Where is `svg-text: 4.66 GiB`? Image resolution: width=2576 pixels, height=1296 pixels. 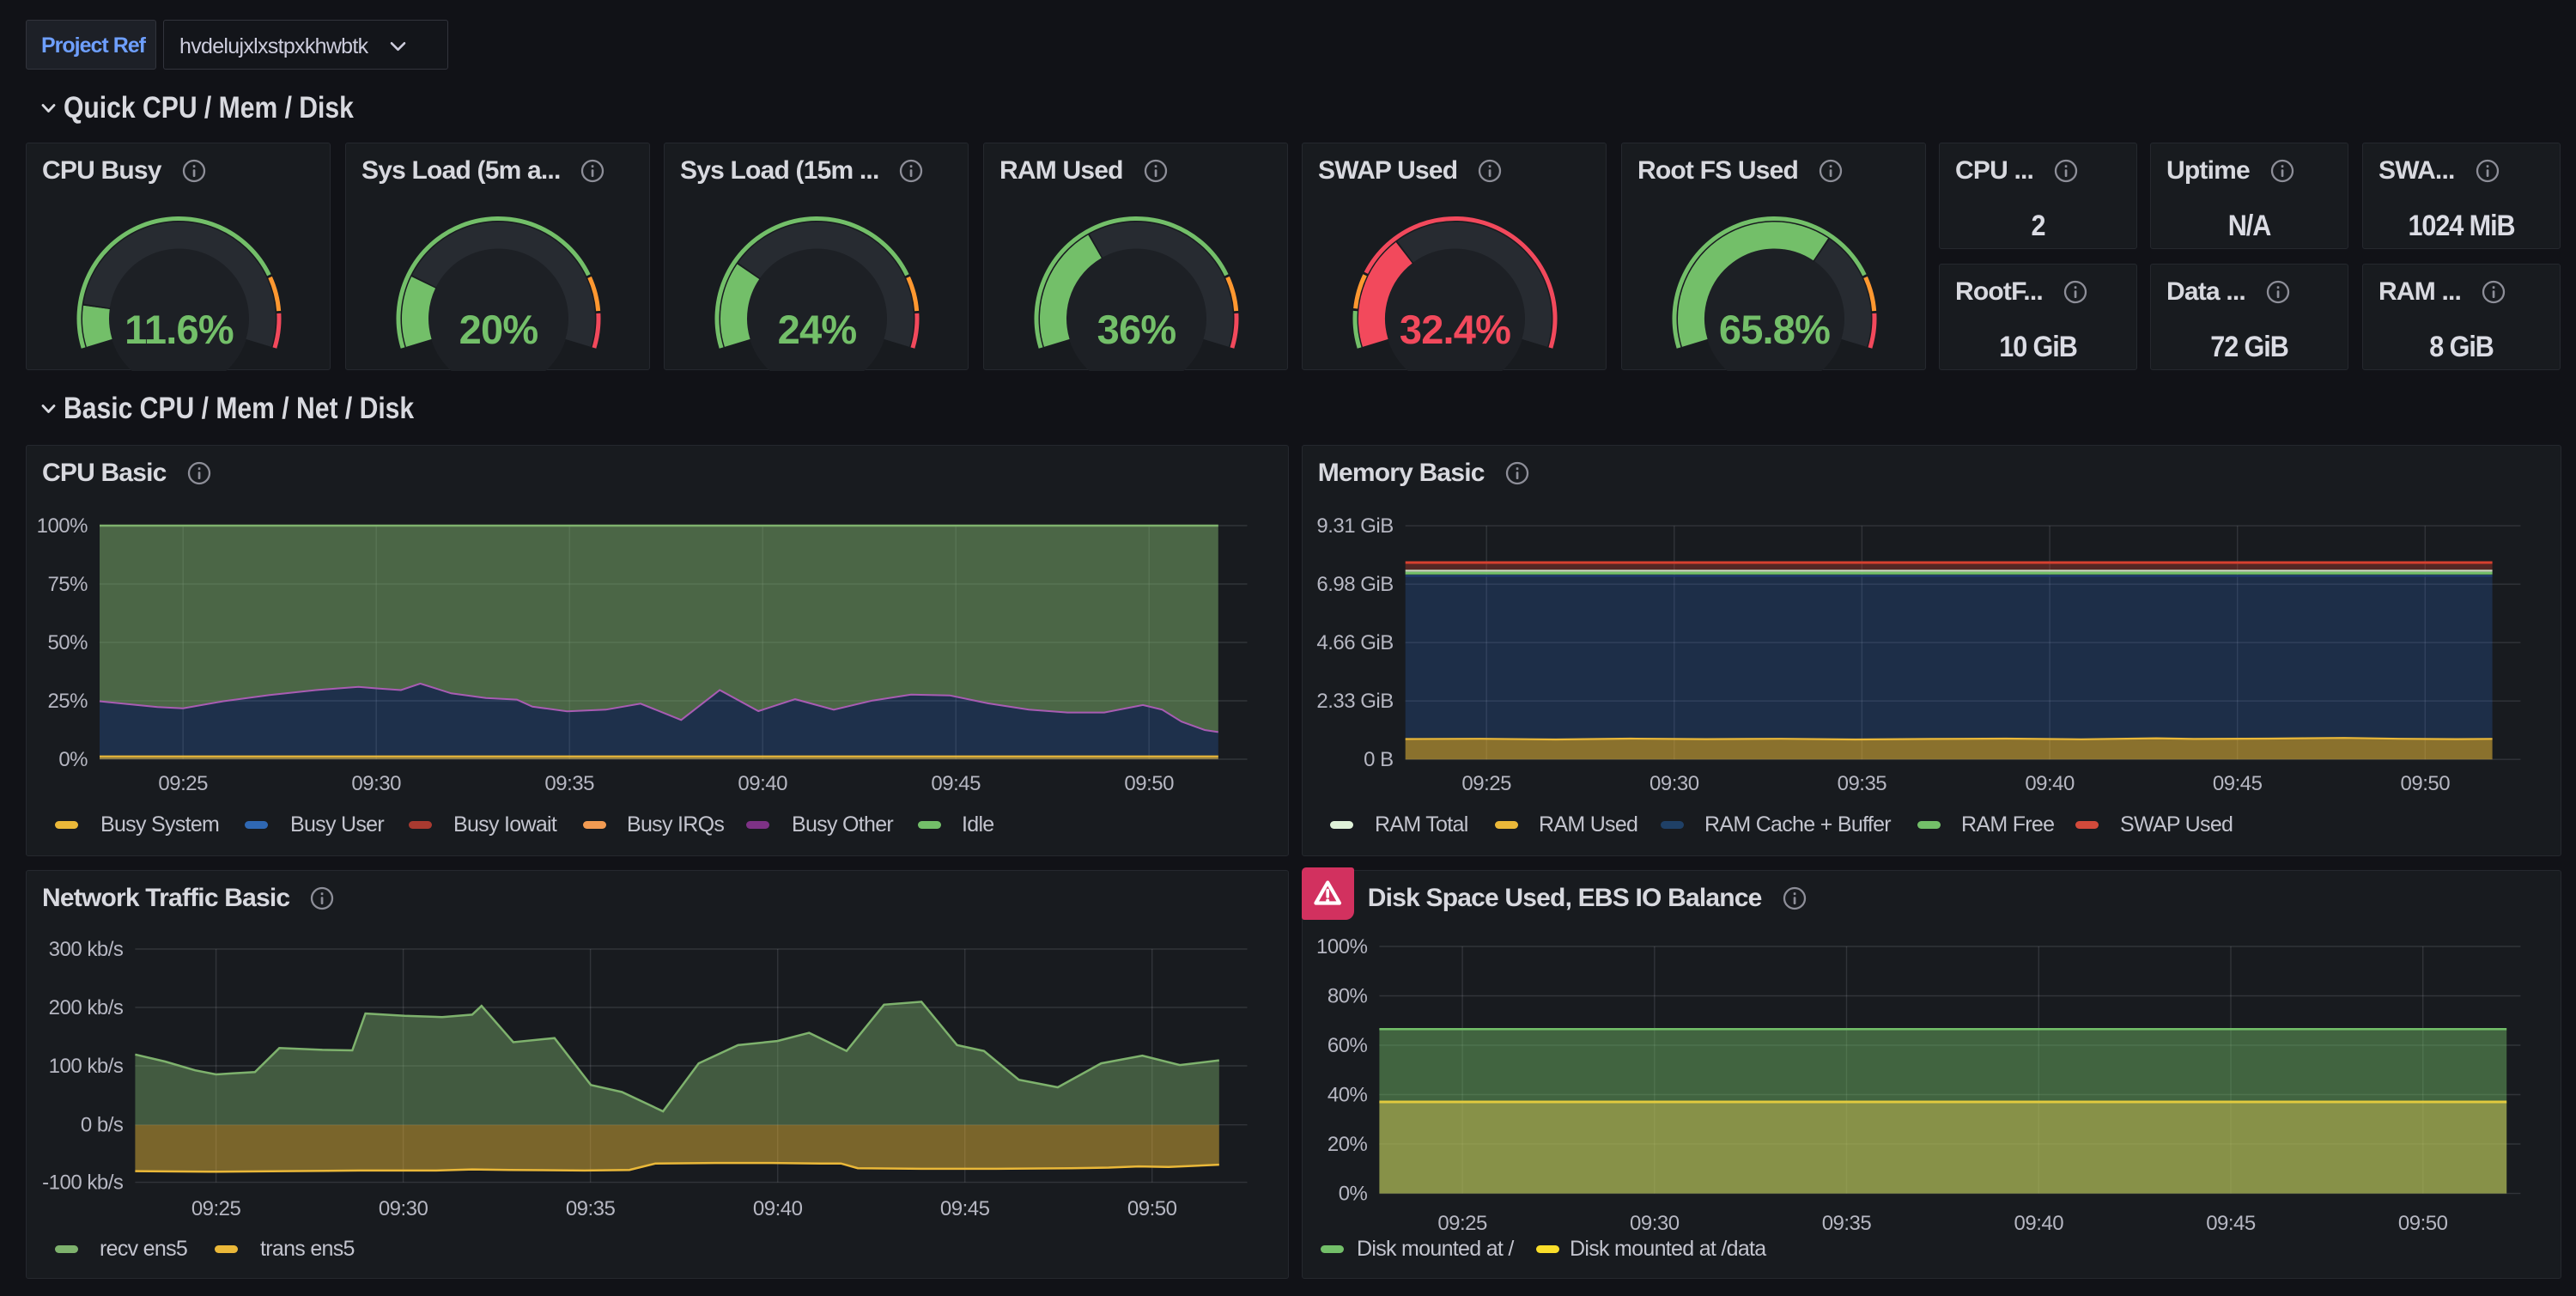 svg-text: 4.66 GiB is located at coordinates (1354, 642).